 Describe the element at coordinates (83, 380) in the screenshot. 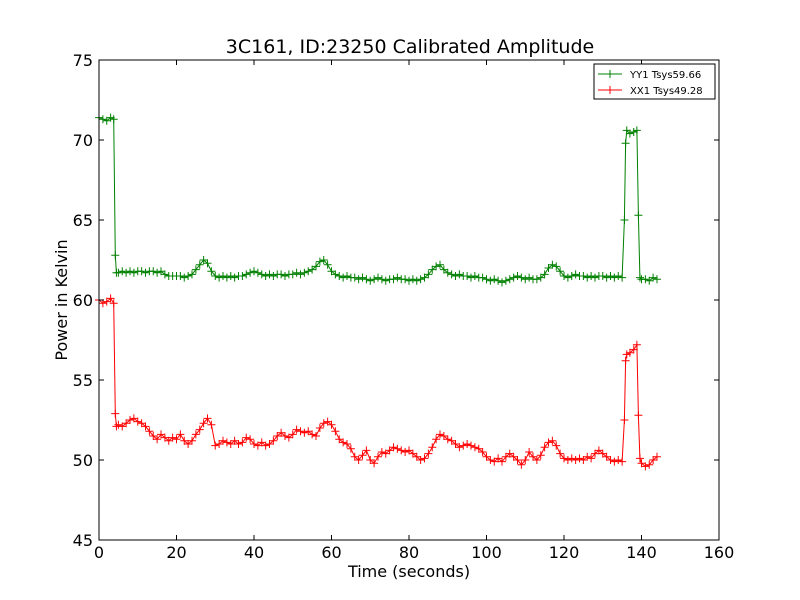

I see `y-tick-label: 55` at that location.